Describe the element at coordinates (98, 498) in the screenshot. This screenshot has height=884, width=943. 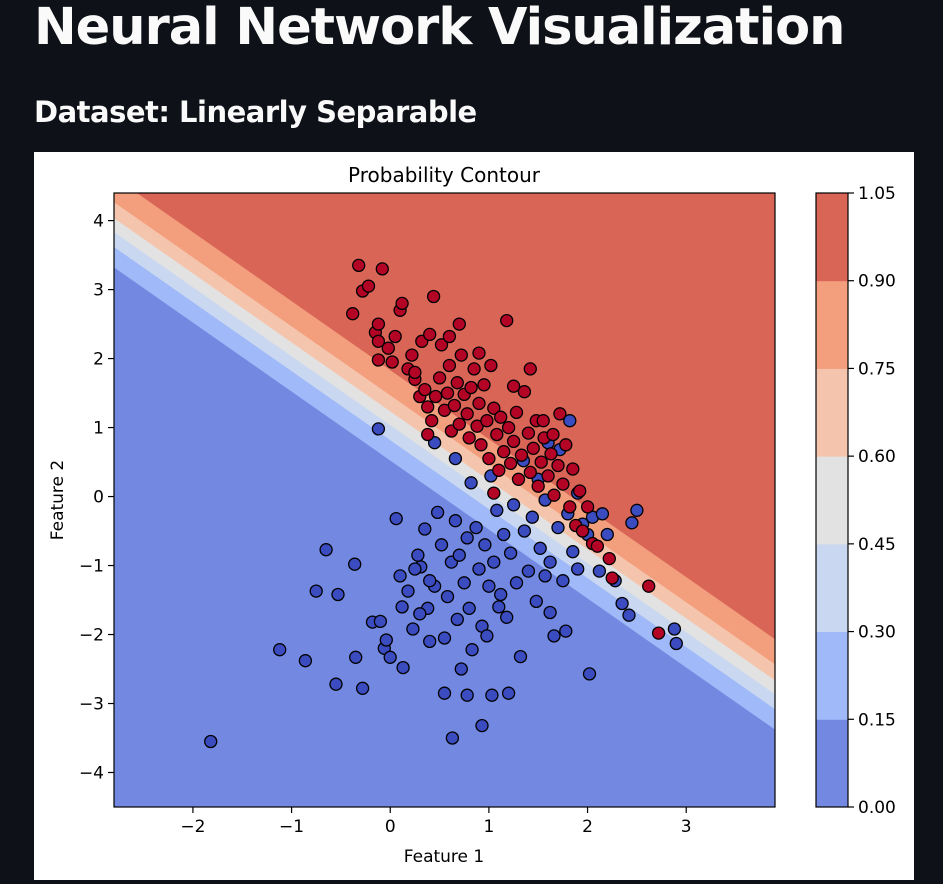
I see `y-tick-label: 0` at that location.